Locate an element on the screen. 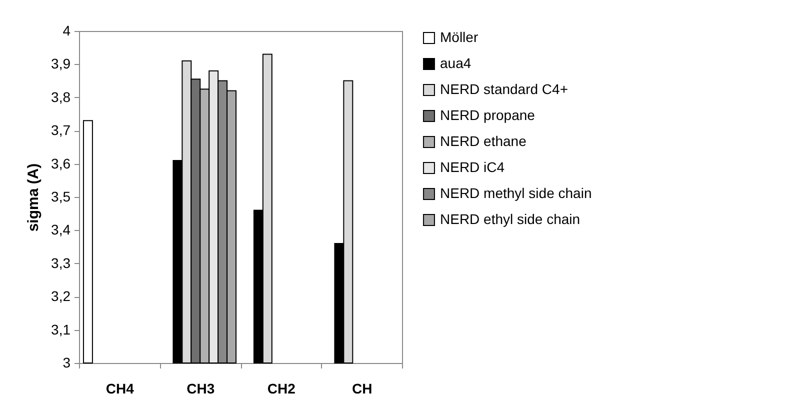 The width and height of the screenshot is (811, 401). legend-label: Möller is located at coordinates (459, 37).